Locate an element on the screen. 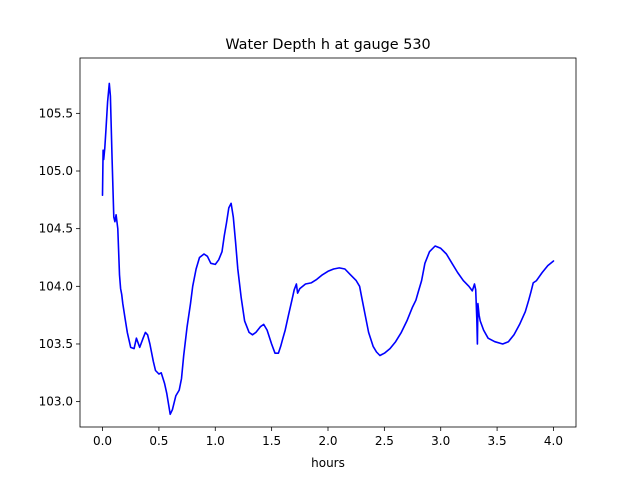  y-axis: 103.0 103.5 104.0 104.5 105.0 105.5 is located at coordinates (59, 257).